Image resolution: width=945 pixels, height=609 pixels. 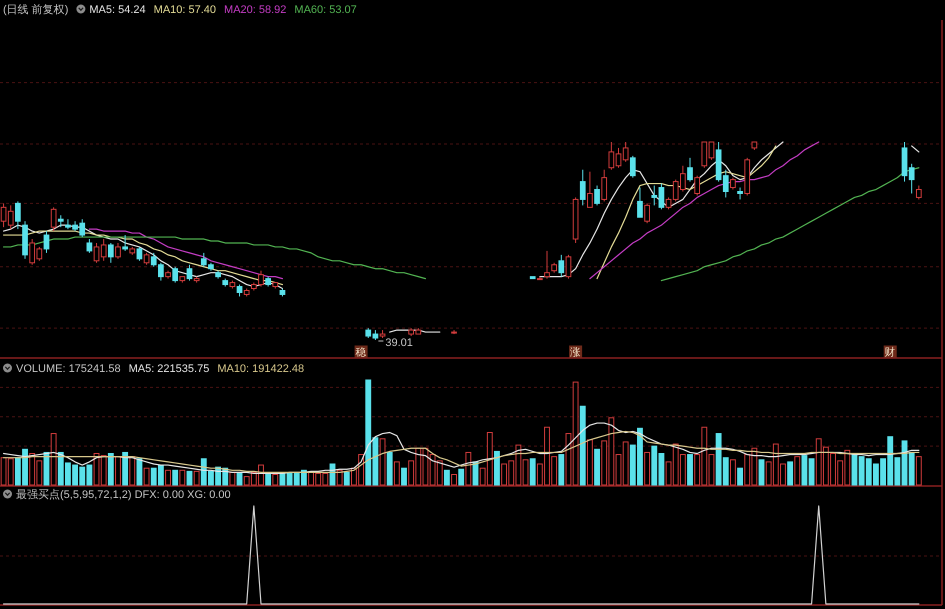 I want to click on x-tick-label: 稳, so click(x=361, y=352).